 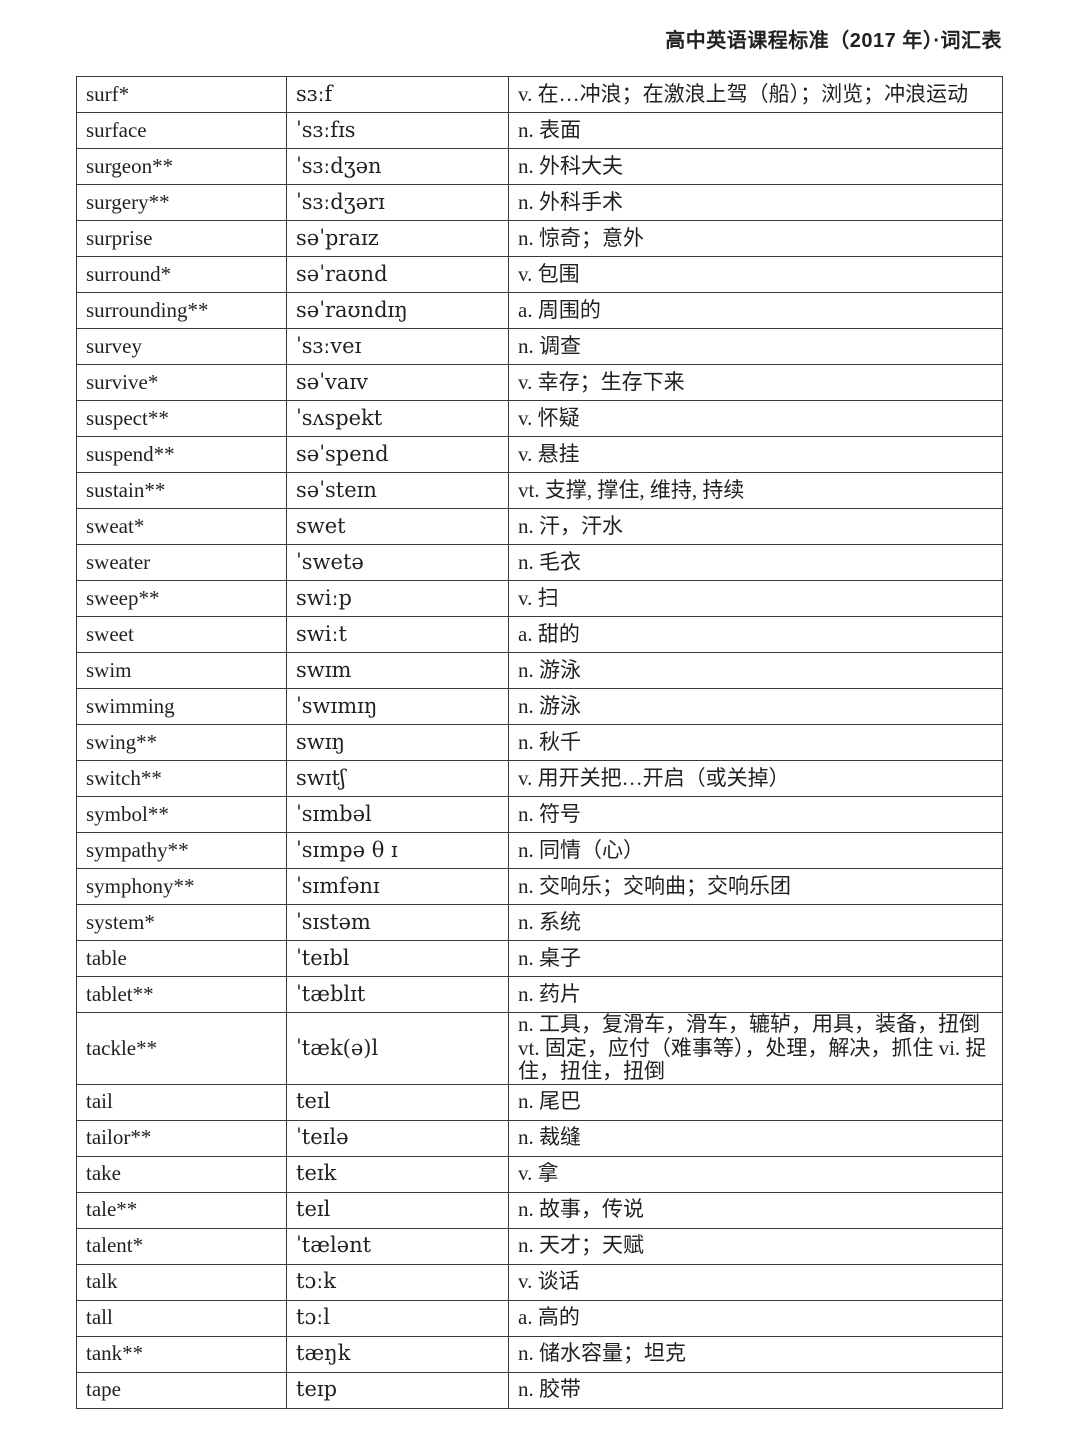 What do you see at coordinates (755, 670) in the screenshot?
I see `vocabulary-meaning: n. 游泳` at bounding box center [755, 670].